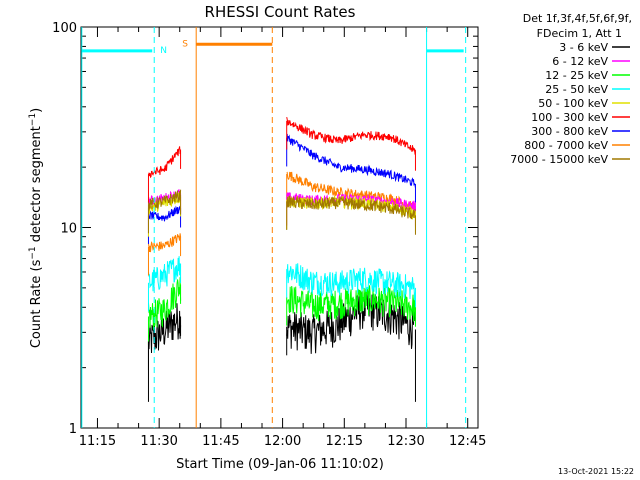 Image resolution: width=640 pixels, height=480 pixels. What do you see at coordinates (577, 18) in the screenshot?
I see `legend-title-1: Det 1f,3f,4f,5f,6f,9f,` at bounding box center [577, 18].